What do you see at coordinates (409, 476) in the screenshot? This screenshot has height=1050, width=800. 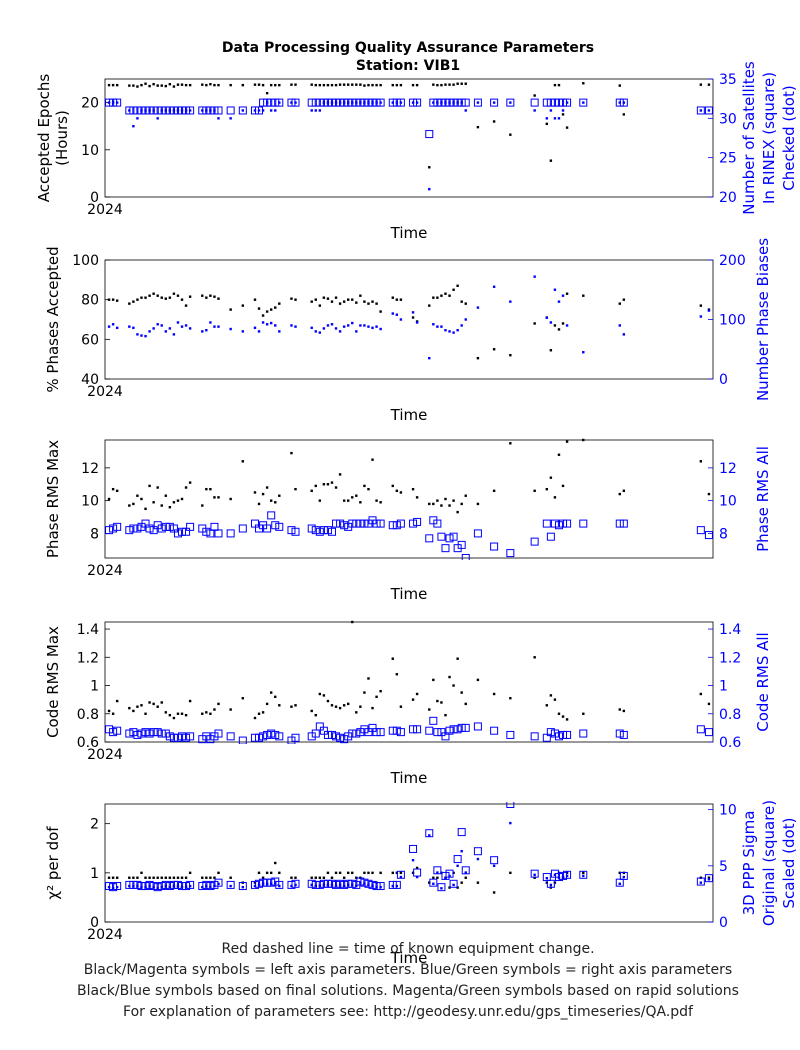 I see `series-1-left-dot` at bounding box center [409, 476].